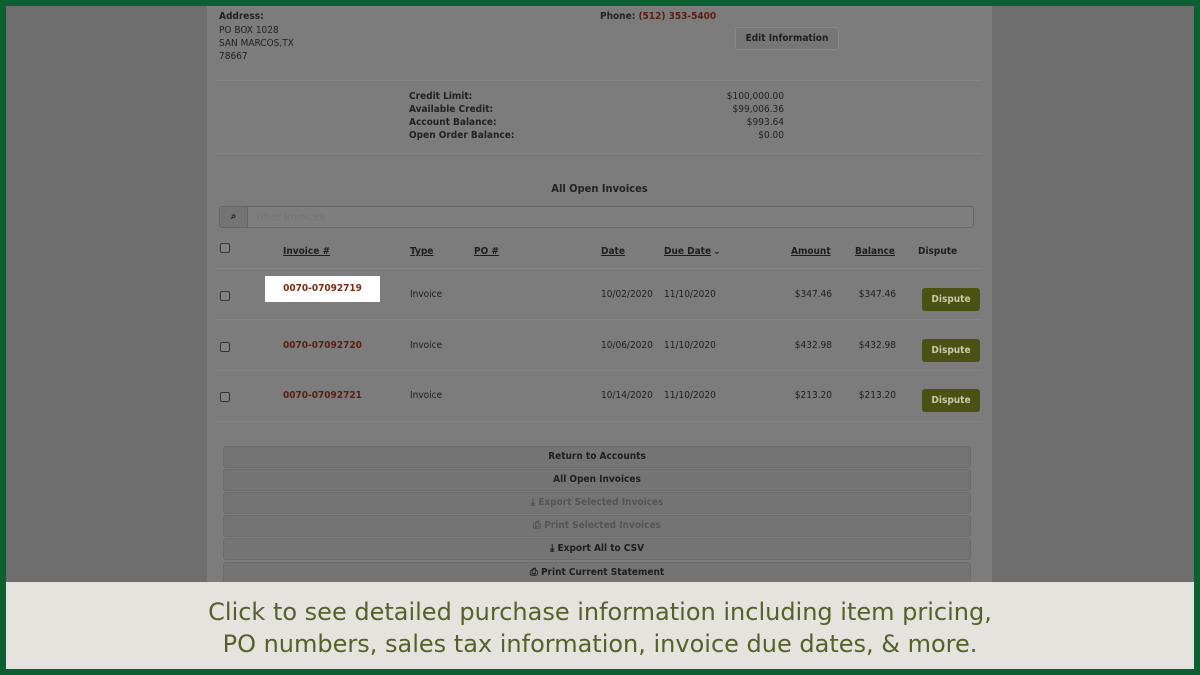  I want to click on filter-invoices-input, so click(610, 217).